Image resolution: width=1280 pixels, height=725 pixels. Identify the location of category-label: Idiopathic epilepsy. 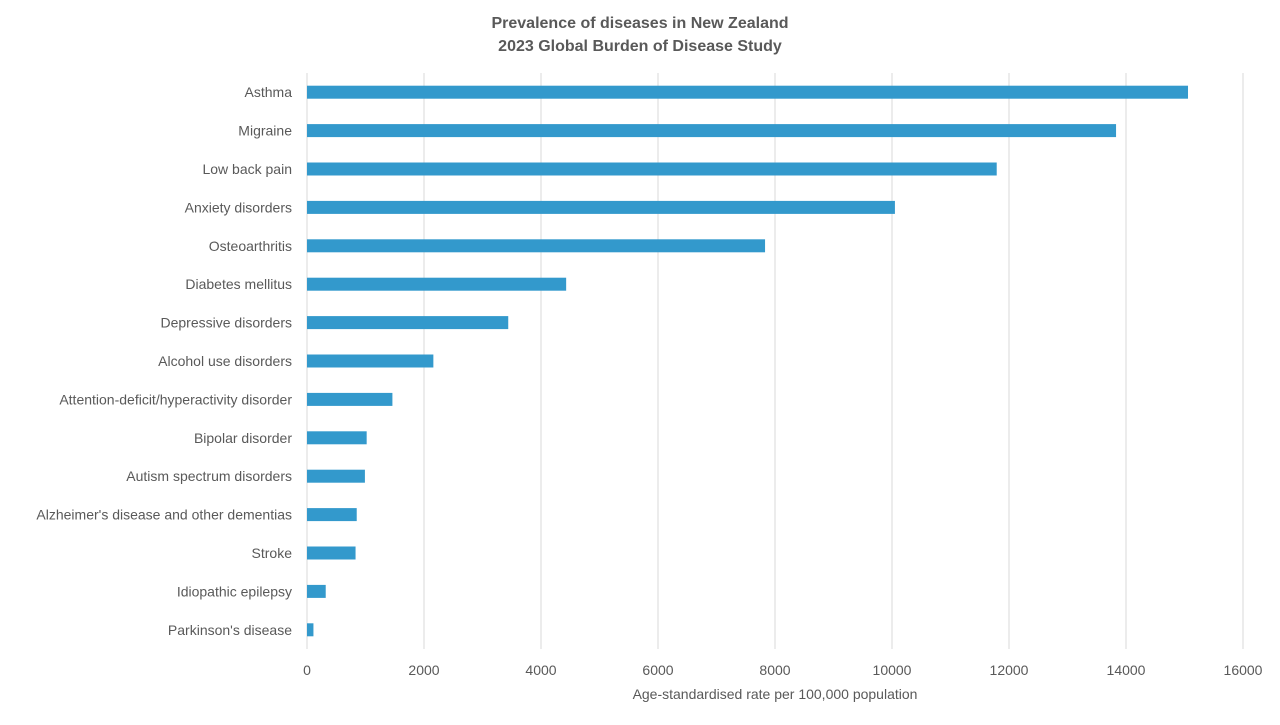
(234, 591).